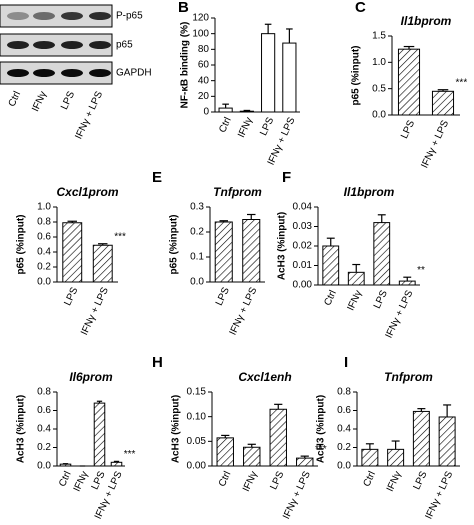 The image size is (474, 525). What do you see at coordinates (360, 8) in the screenshot?
I see `panel-letter: C` at bounding box center [360, 8].